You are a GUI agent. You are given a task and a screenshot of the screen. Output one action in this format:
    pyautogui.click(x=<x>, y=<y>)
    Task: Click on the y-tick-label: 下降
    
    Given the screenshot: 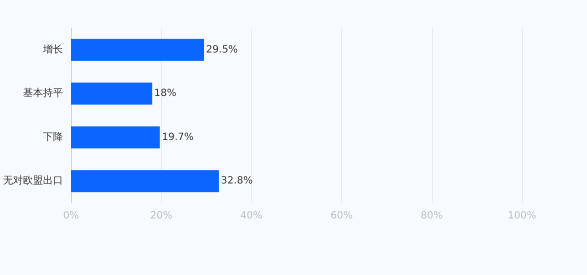 What is the action you would take?
    pyautogui.click(x=53, y=136)
    